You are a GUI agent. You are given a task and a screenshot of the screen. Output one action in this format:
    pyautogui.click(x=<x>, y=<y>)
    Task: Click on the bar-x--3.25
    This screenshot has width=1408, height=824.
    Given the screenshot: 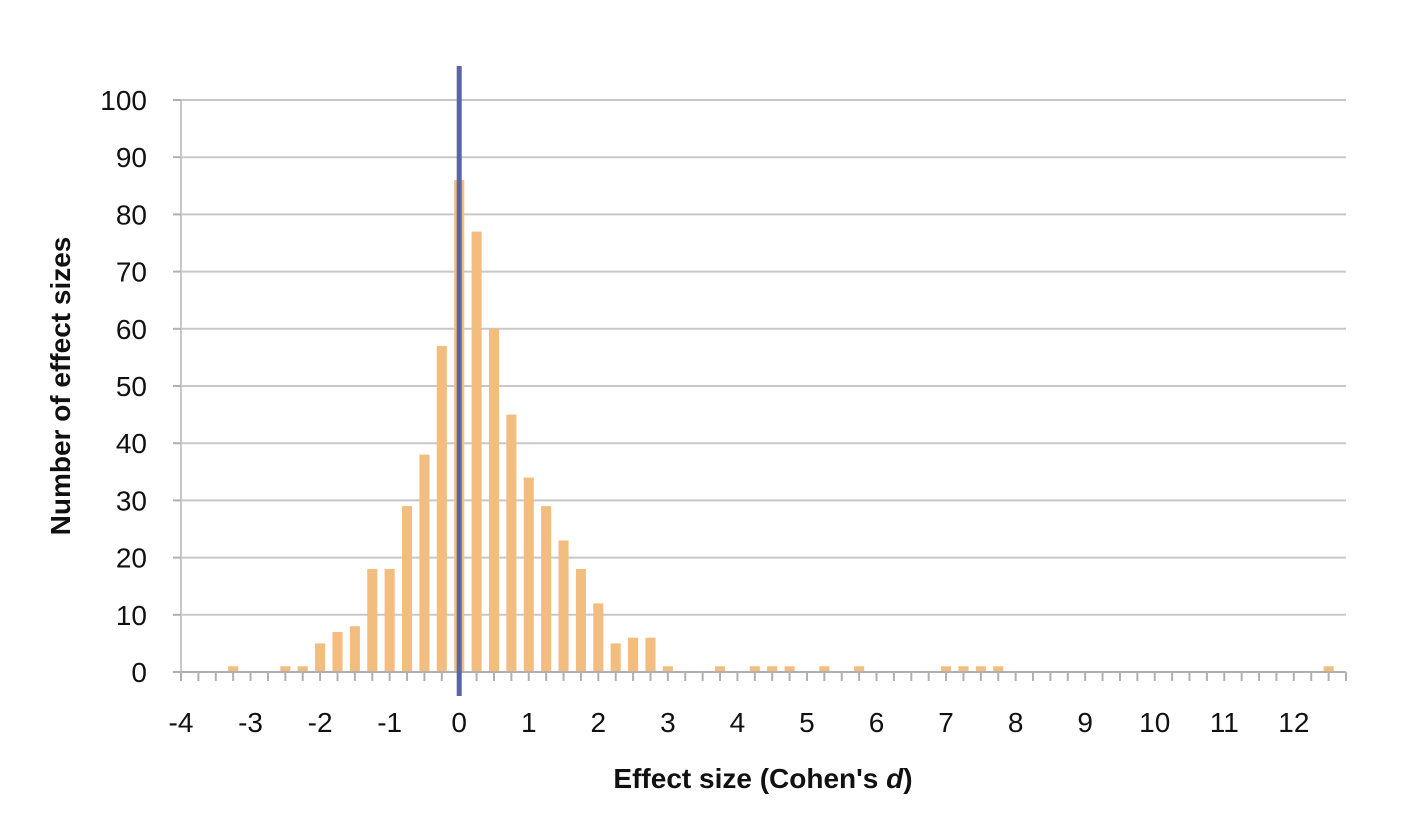 What is the action you would take?
    pyautogui.click(x=233, y=669)
    